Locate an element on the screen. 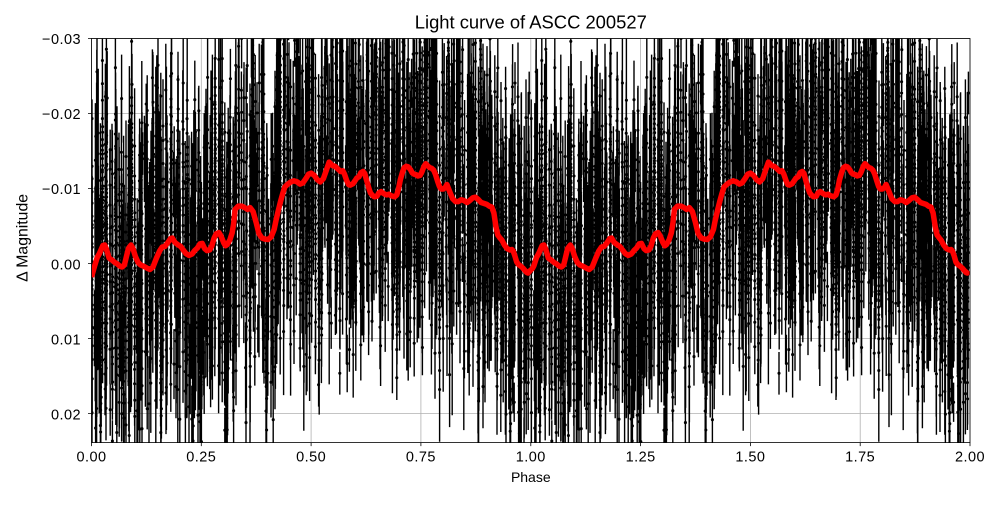  svg-text: 1.50 is located at coordinates (750, 458).